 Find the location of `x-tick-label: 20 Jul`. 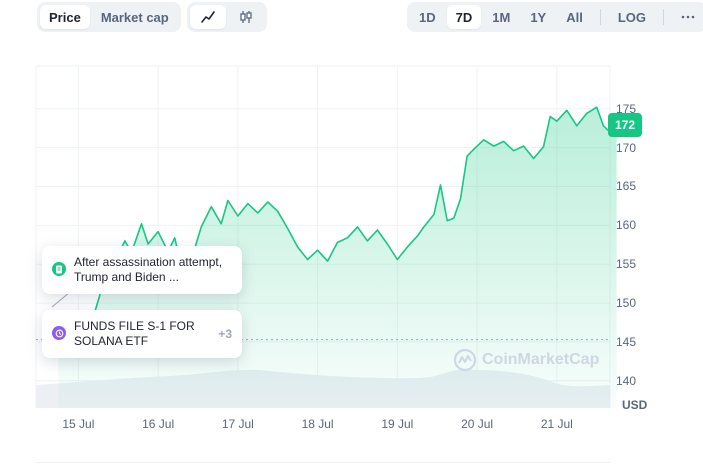

x-tick-label: 20 Jul is located at coordinates (477, 424).